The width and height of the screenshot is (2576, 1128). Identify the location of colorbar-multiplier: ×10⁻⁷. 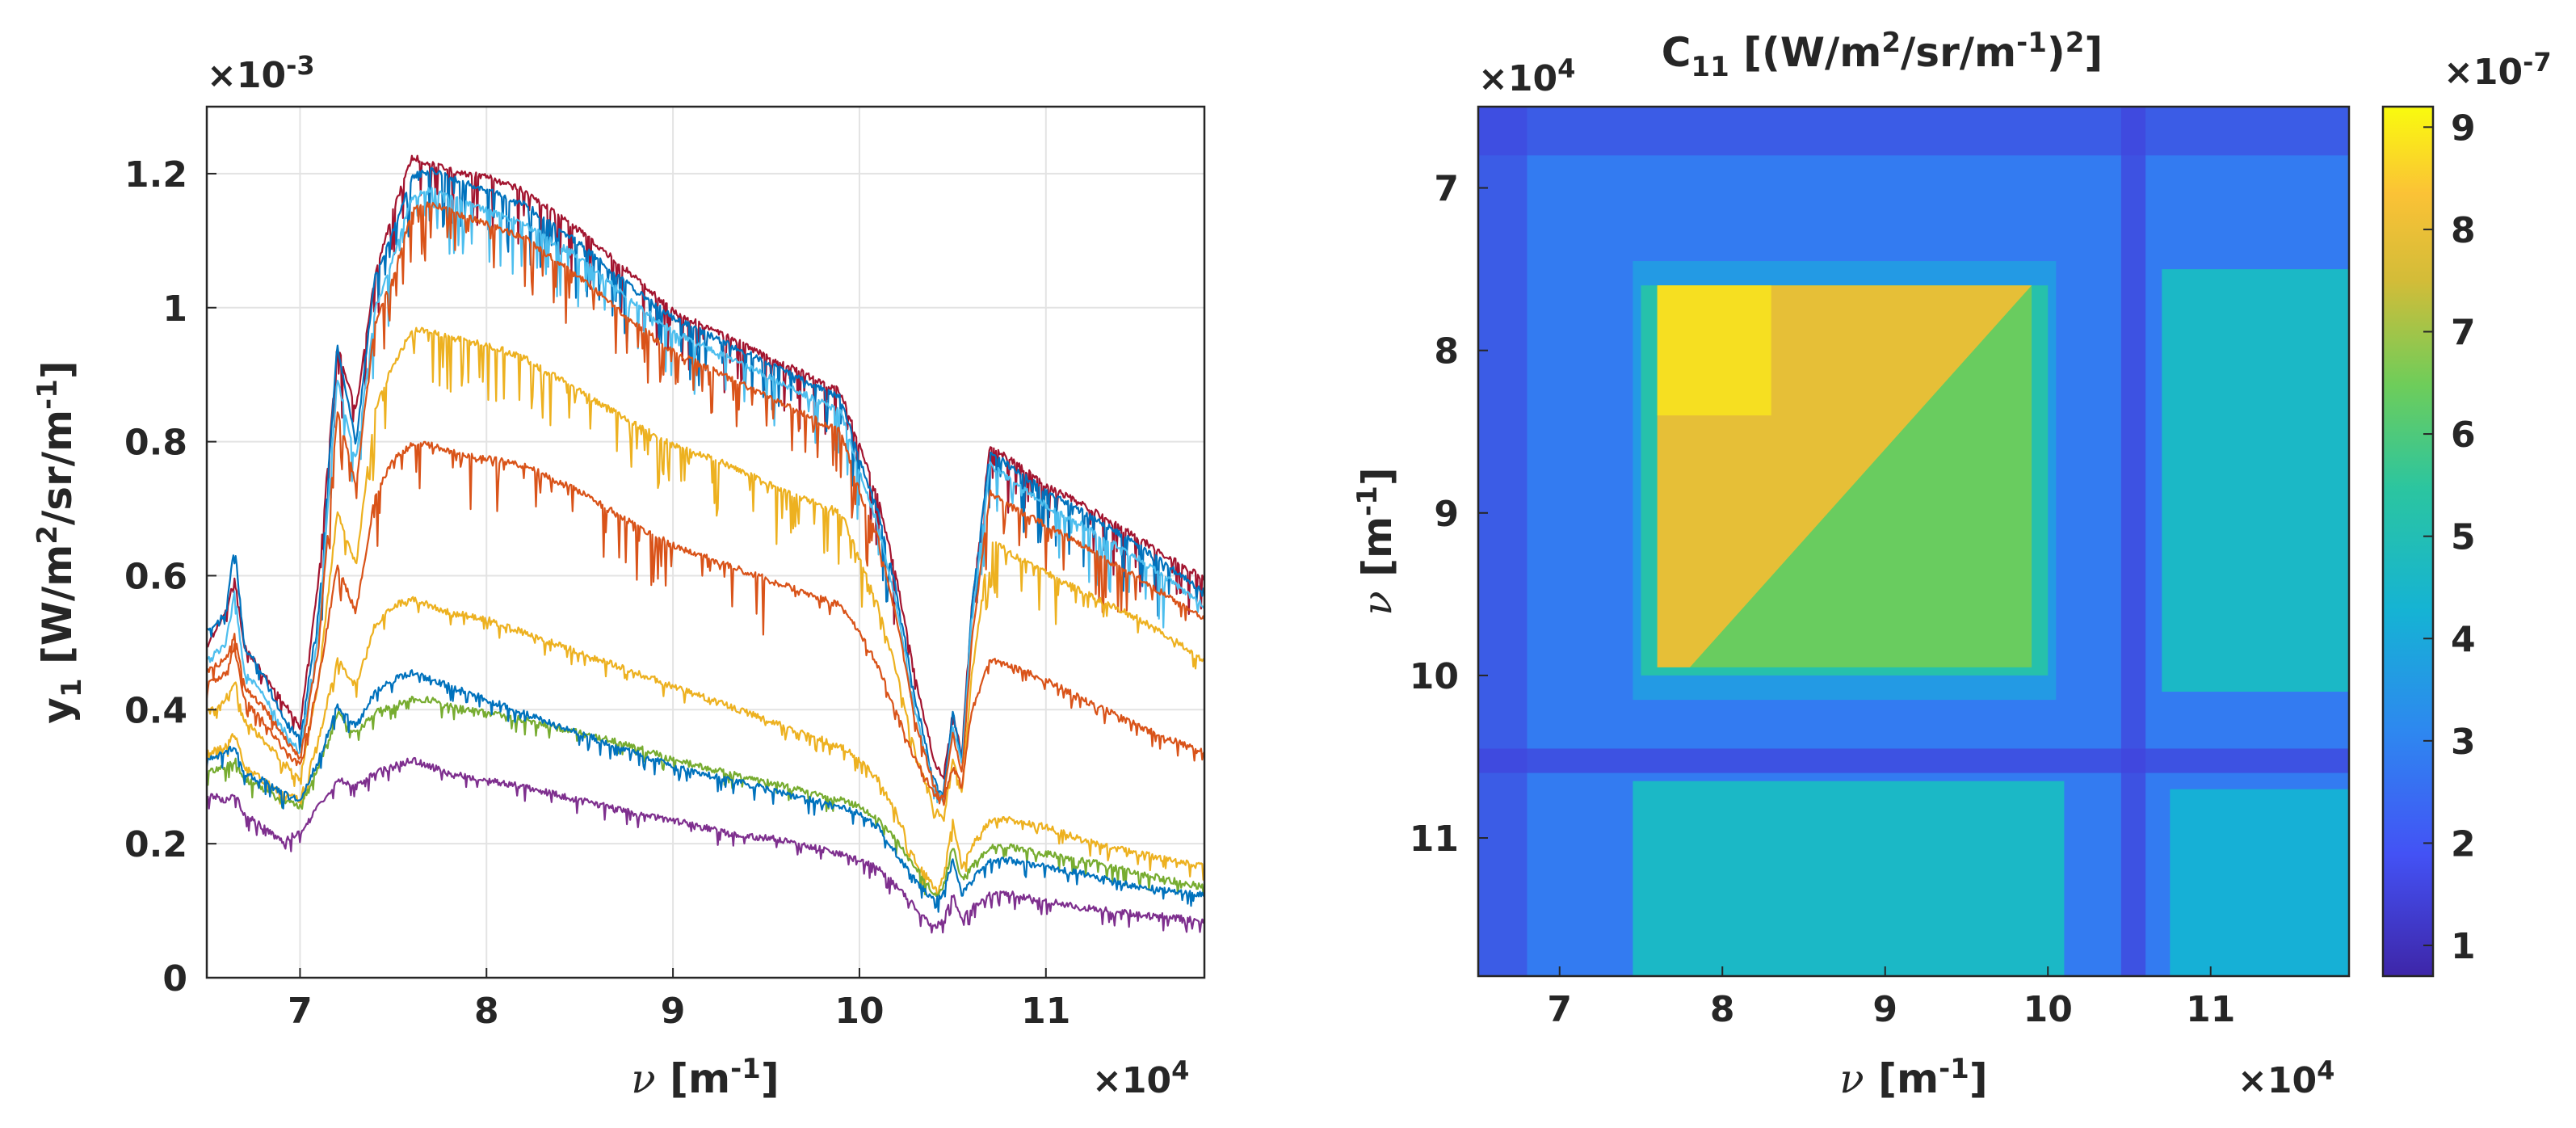
(2498, 70).